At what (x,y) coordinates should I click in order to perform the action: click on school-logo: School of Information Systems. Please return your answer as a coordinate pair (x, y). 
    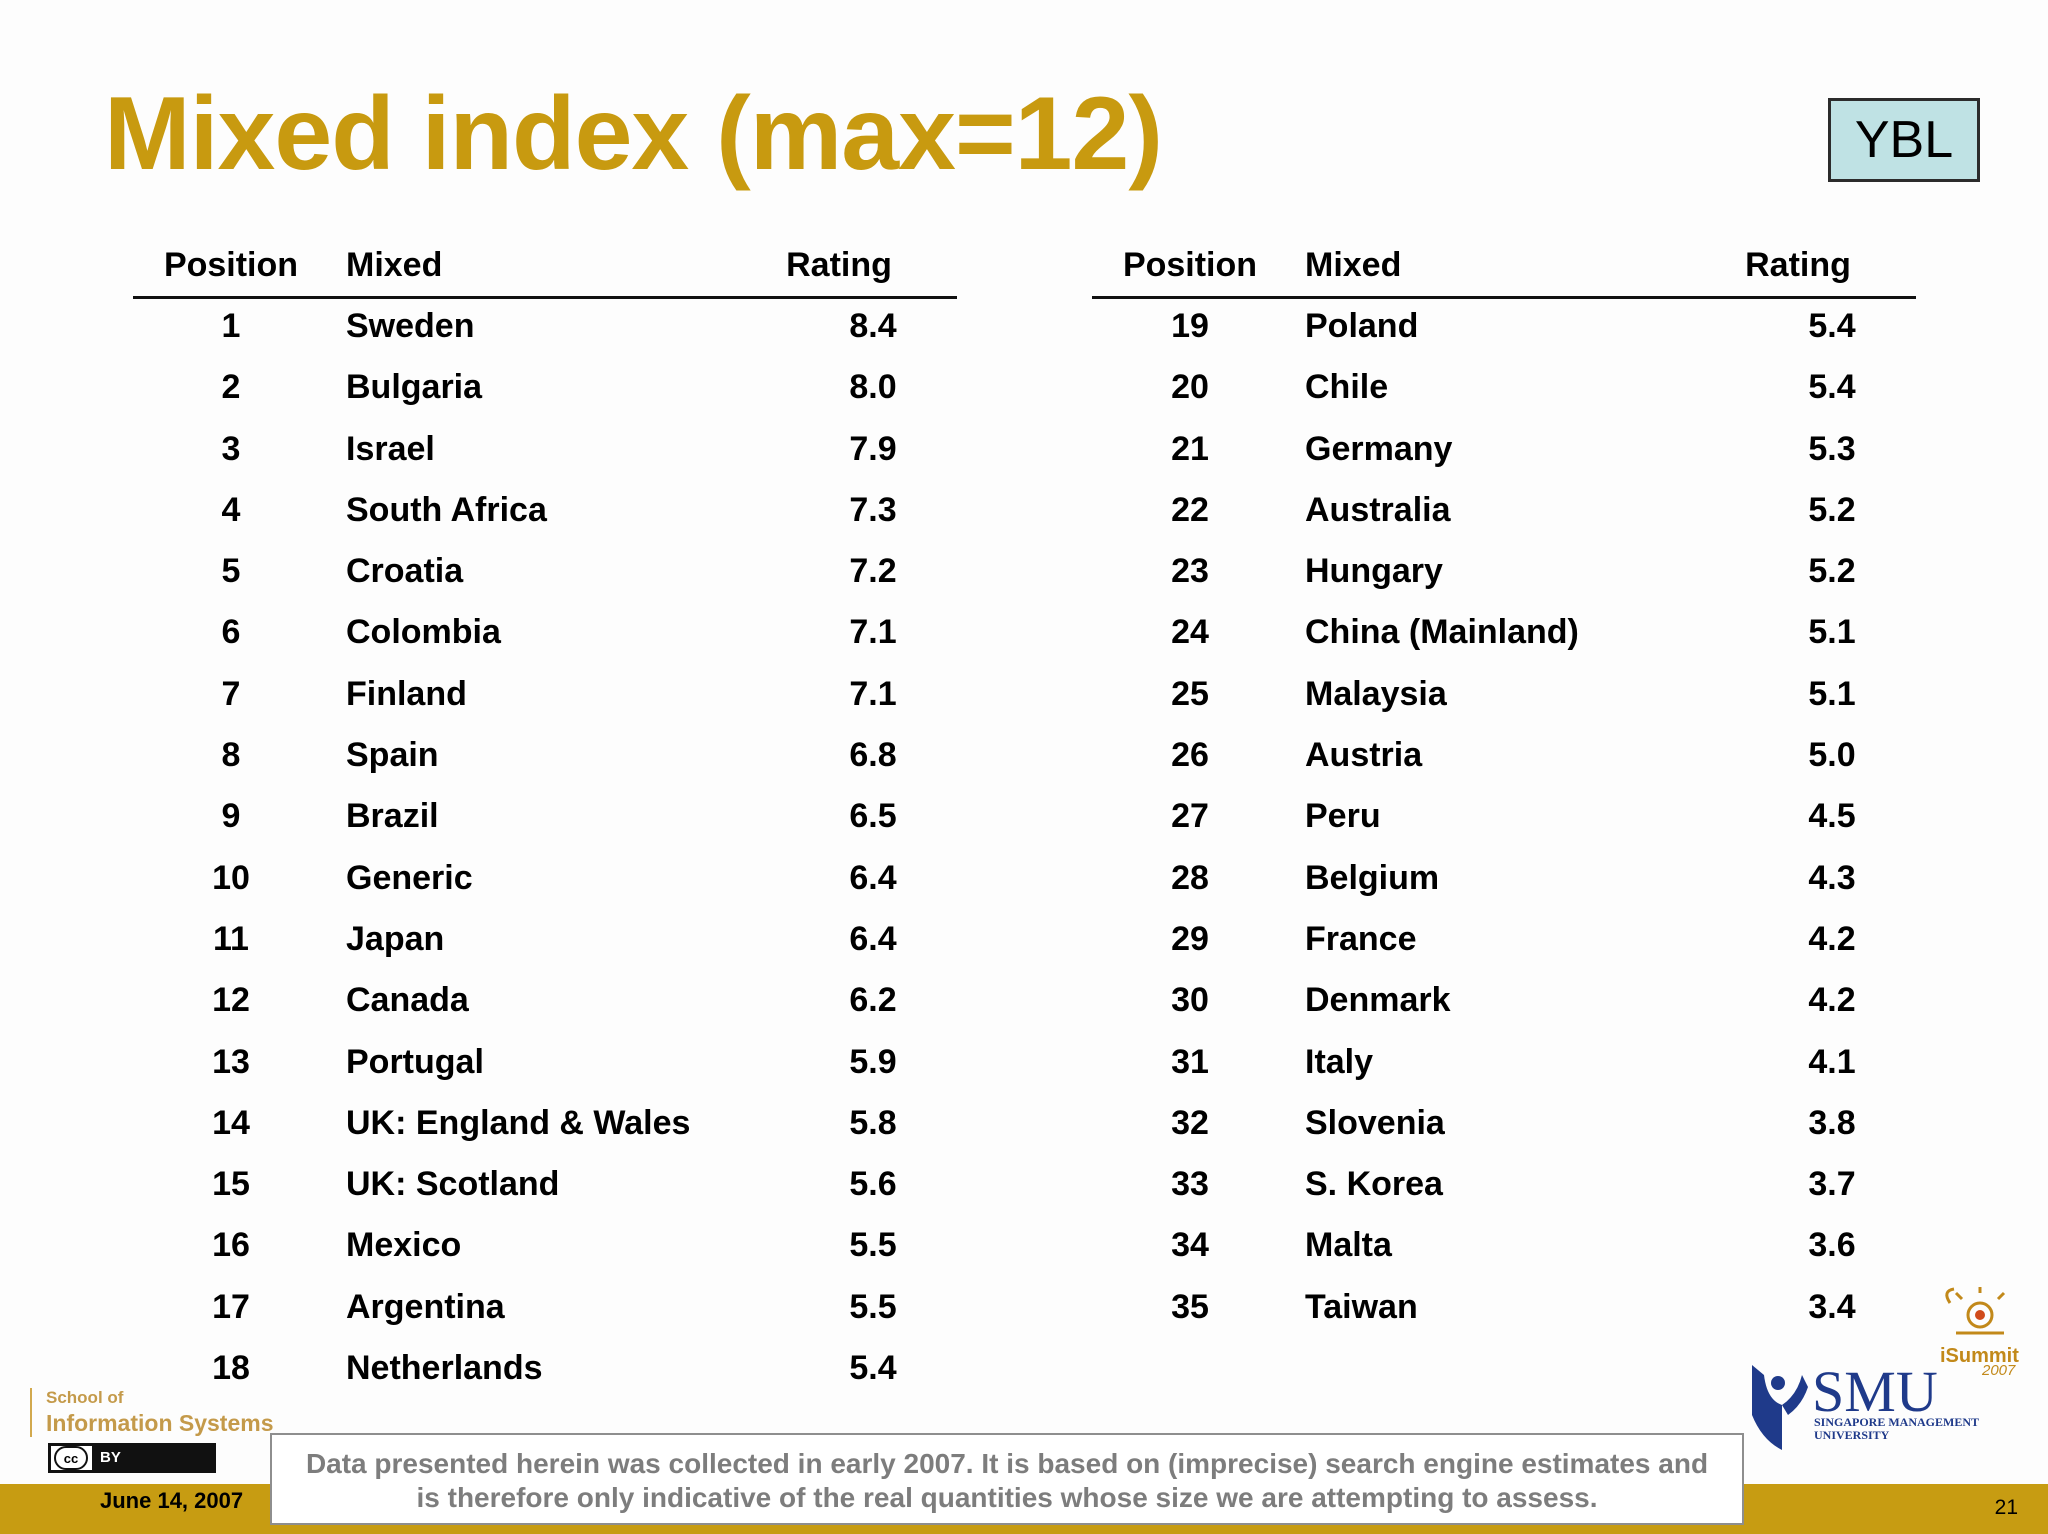
    Looking at the image, I should click on (152, 1412).